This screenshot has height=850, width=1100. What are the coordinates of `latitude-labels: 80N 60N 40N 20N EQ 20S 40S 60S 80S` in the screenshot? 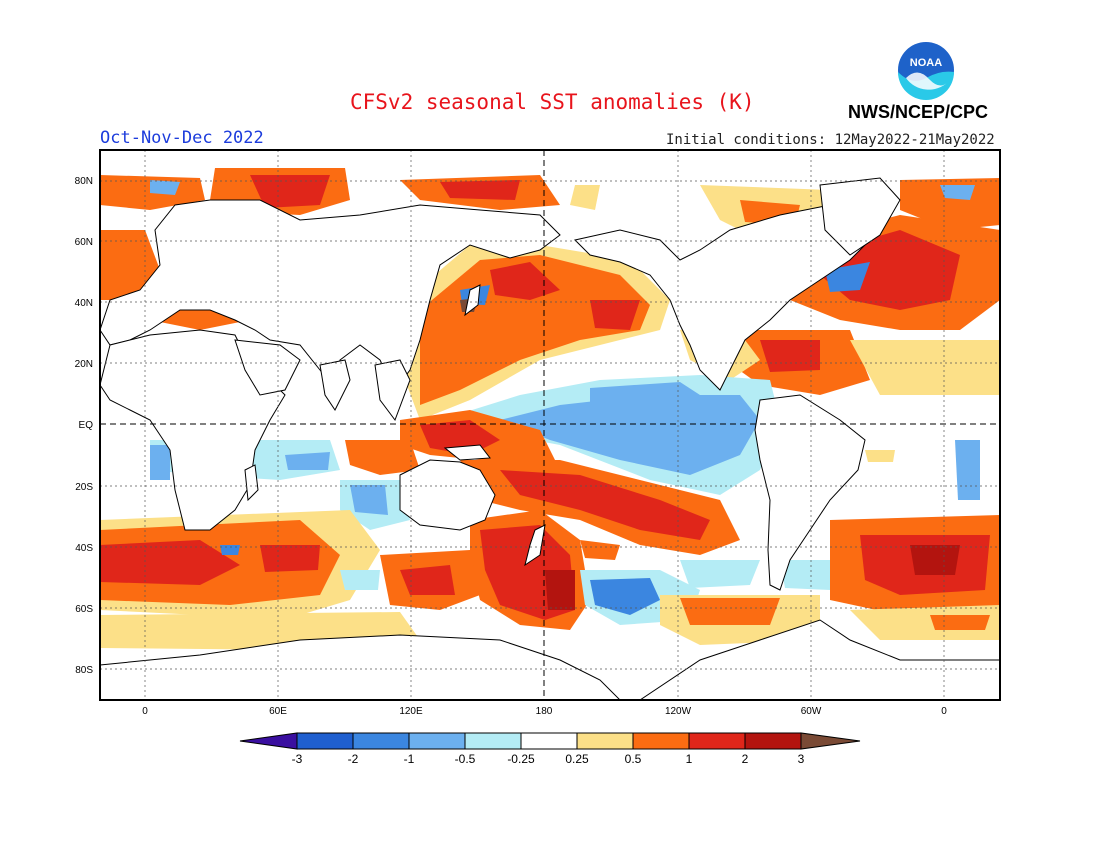 It's located at (84, 426).